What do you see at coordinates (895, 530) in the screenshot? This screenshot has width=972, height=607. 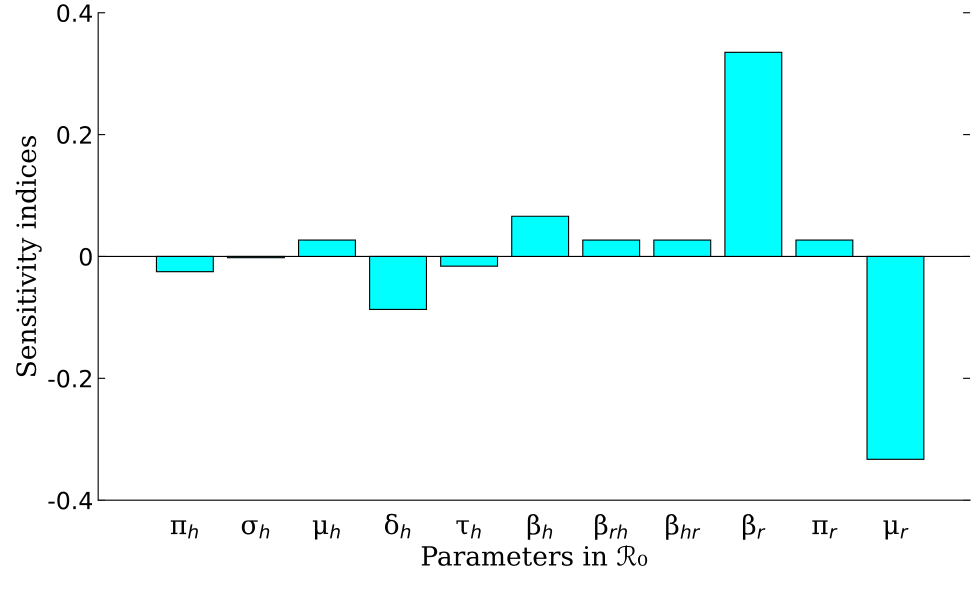 I see `x-tick-label: μ$_{r}$` at bounding box center [895, 530].